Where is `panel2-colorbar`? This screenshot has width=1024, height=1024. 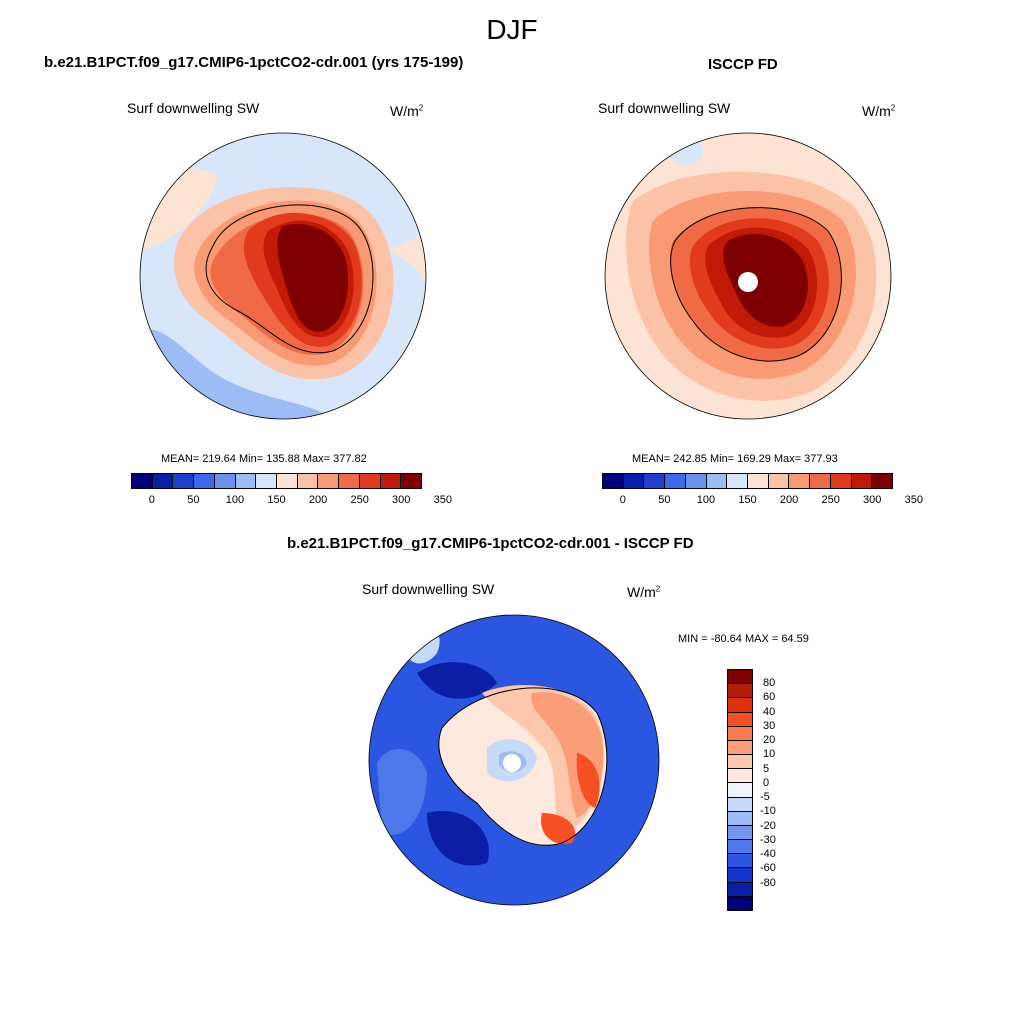 panel2-colorbar is located at coordinates (747, 481).